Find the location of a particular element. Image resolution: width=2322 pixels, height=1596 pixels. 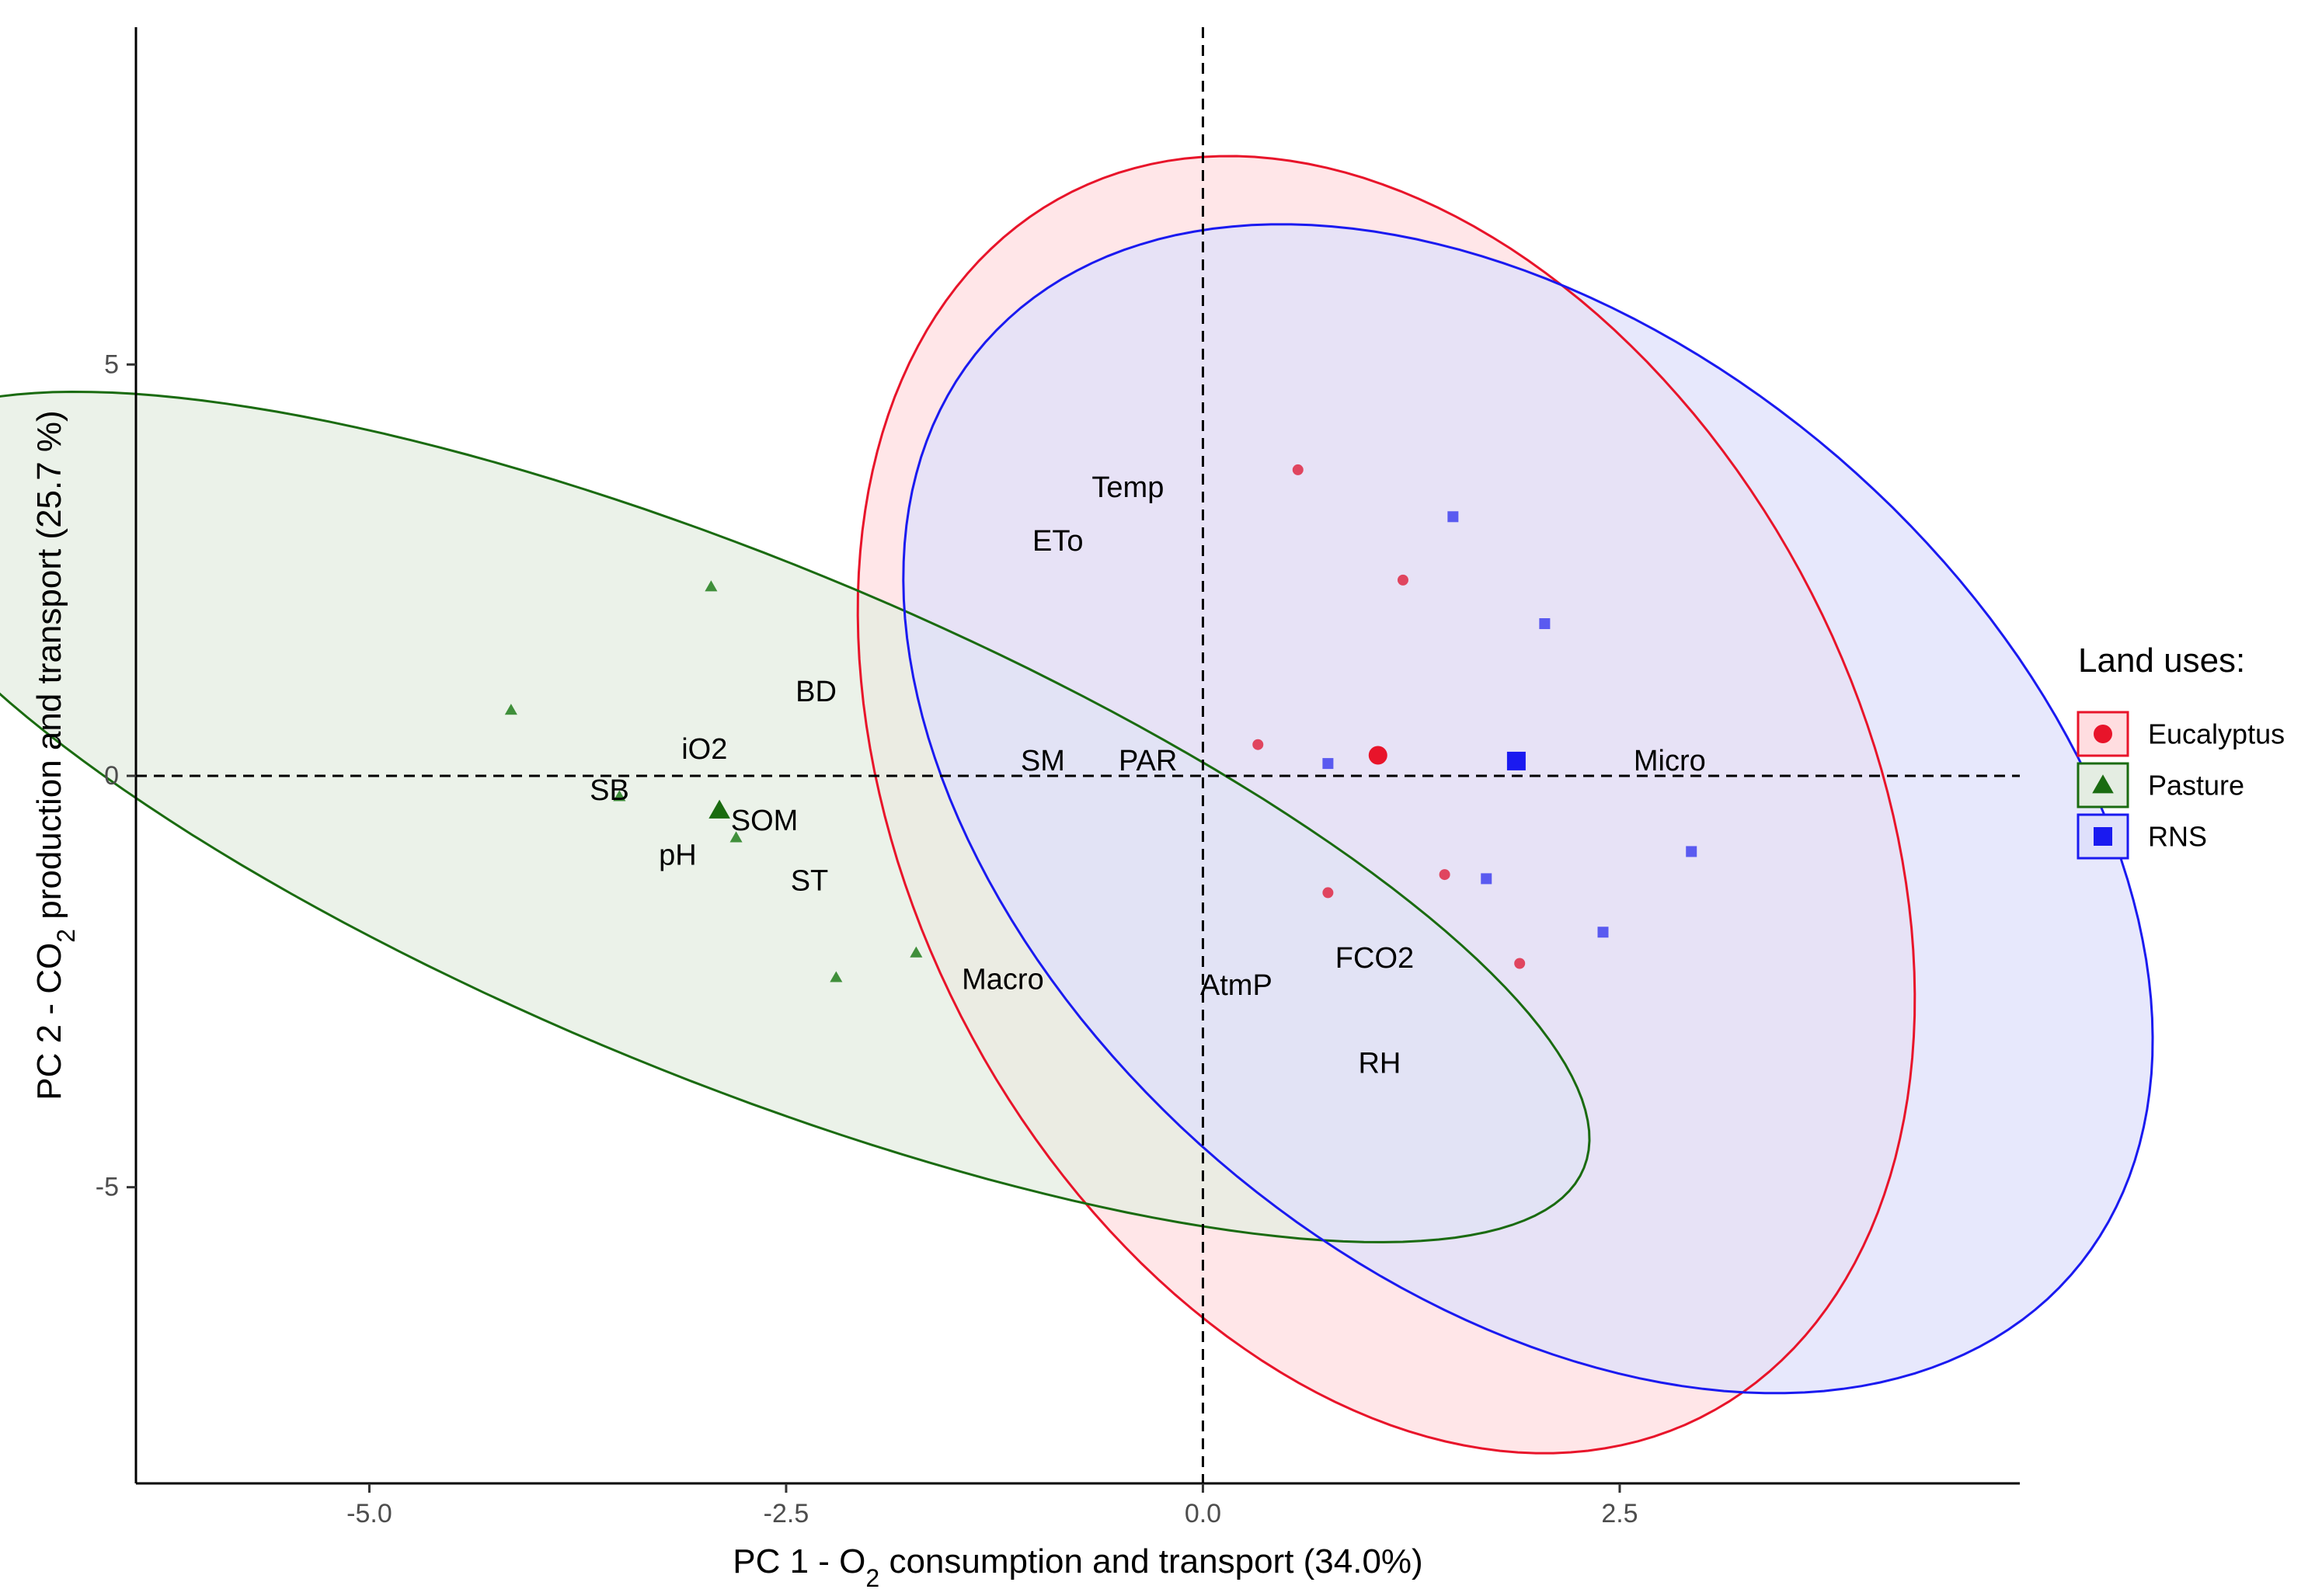

x-tick-label: 0.0 is located at coordinates (1203, 1514).